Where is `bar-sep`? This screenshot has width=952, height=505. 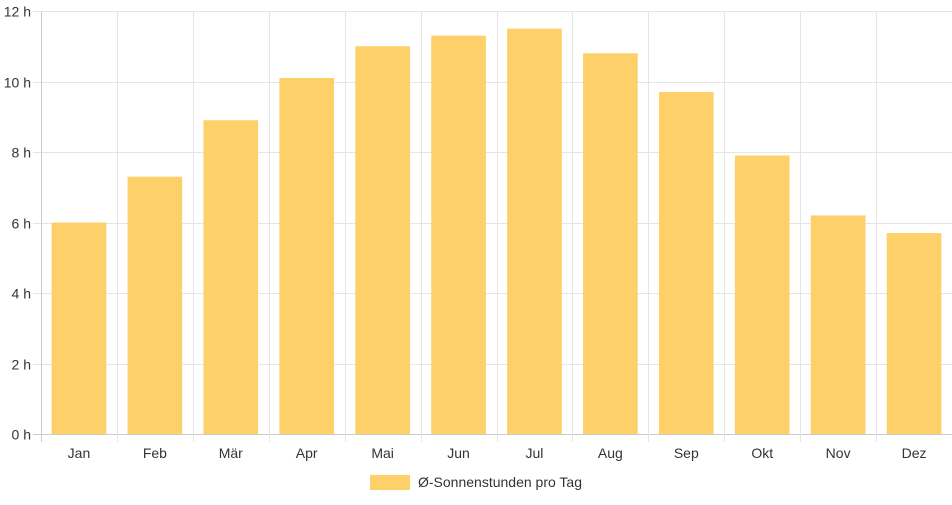
bar-sep is located at coordinates (686, 263).